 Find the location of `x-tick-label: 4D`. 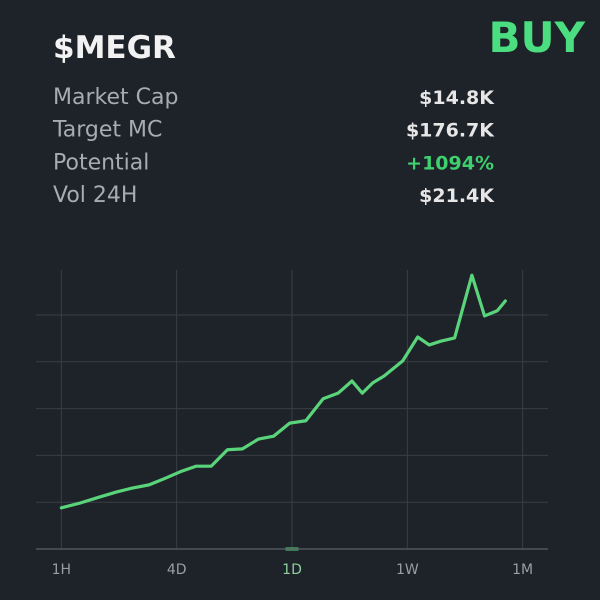

x-tick-label: 4D is located at coordinates (177, 570).